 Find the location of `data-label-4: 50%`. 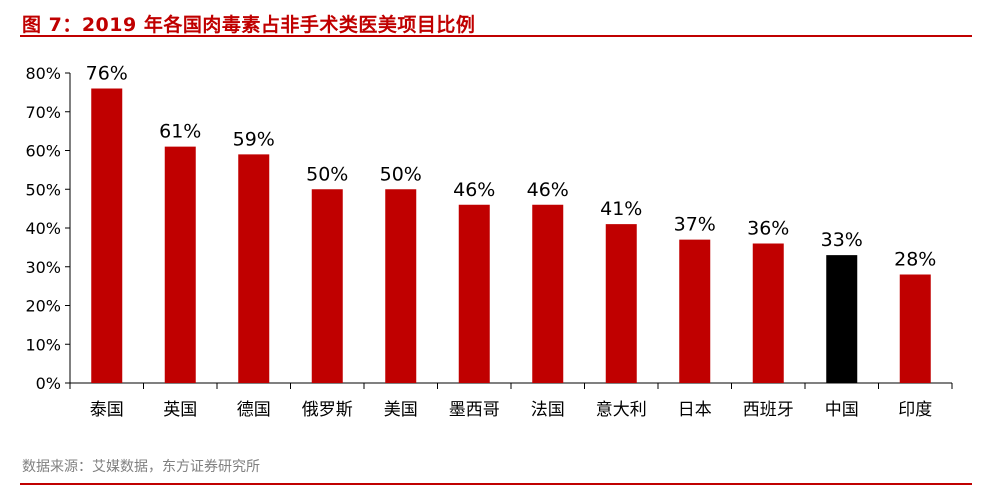

data-label-4: 50% is located at coordinates (401, 174).